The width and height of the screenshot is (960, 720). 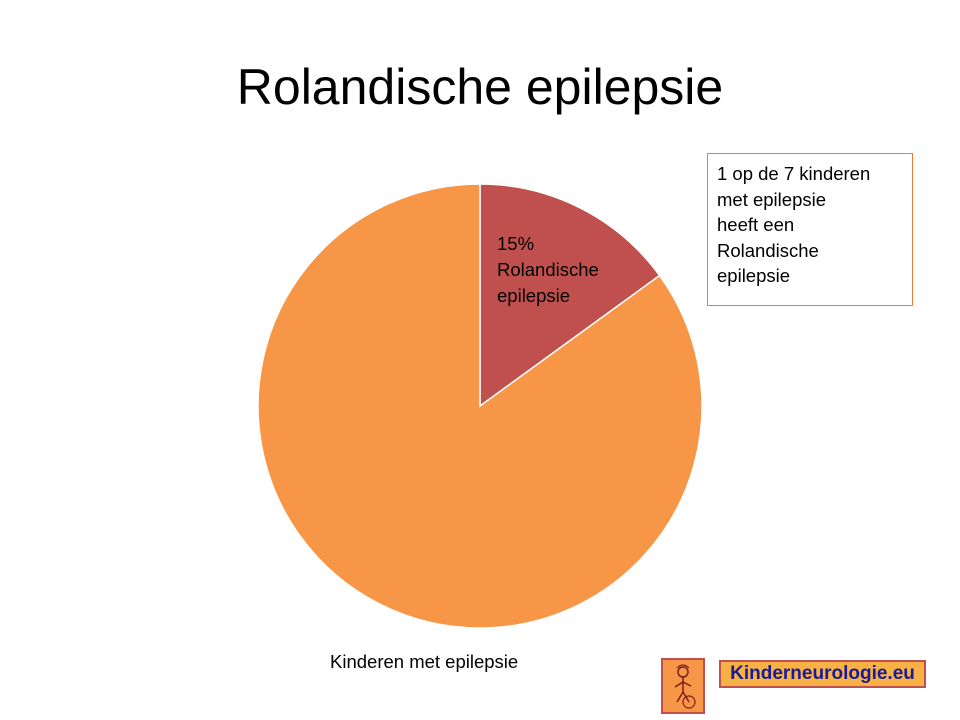 What do you see at coordinates (772, 199) in the screenshot?
I see `annotation-line: met epilepsie` at bounding box center [772, 199].